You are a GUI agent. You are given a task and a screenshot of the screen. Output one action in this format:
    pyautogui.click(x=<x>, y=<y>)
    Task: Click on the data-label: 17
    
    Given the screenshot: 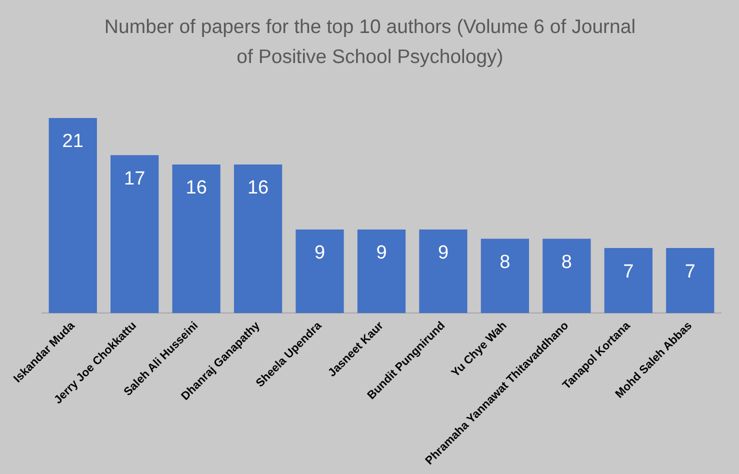 What is the action you would take?
    pyautogui.click(x=135, y=179)
    